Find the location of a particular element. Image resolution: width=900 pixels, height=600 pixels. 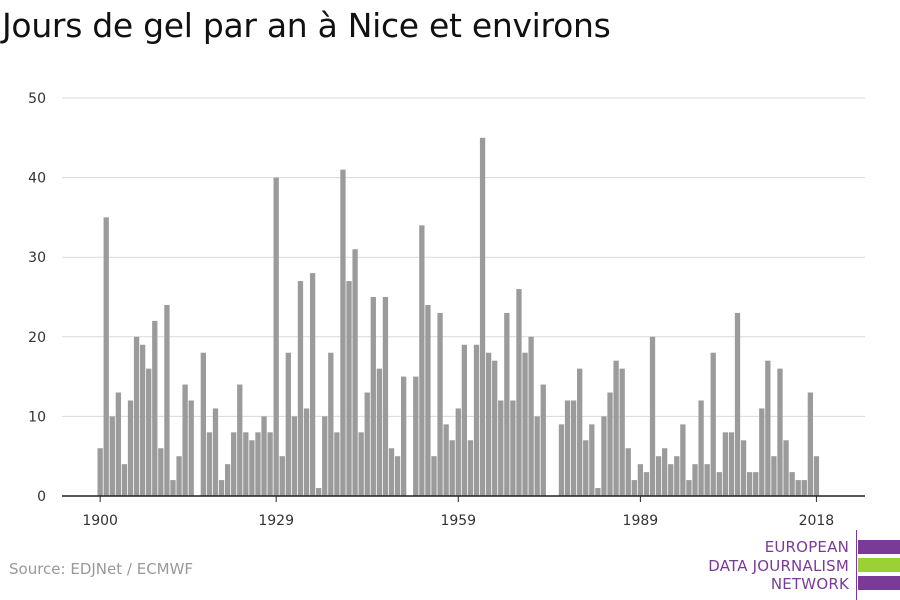

bar-1954 is located at coordinates (428, 400).